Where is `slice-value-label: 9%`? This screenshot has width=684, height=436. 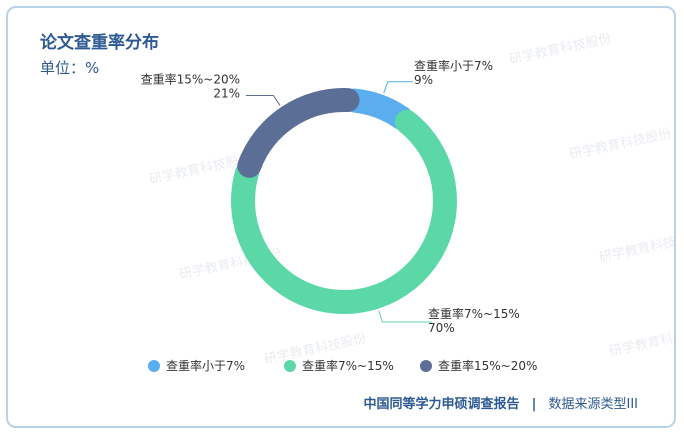 slice-value-label: 9% is located at coordinates (423, 80).